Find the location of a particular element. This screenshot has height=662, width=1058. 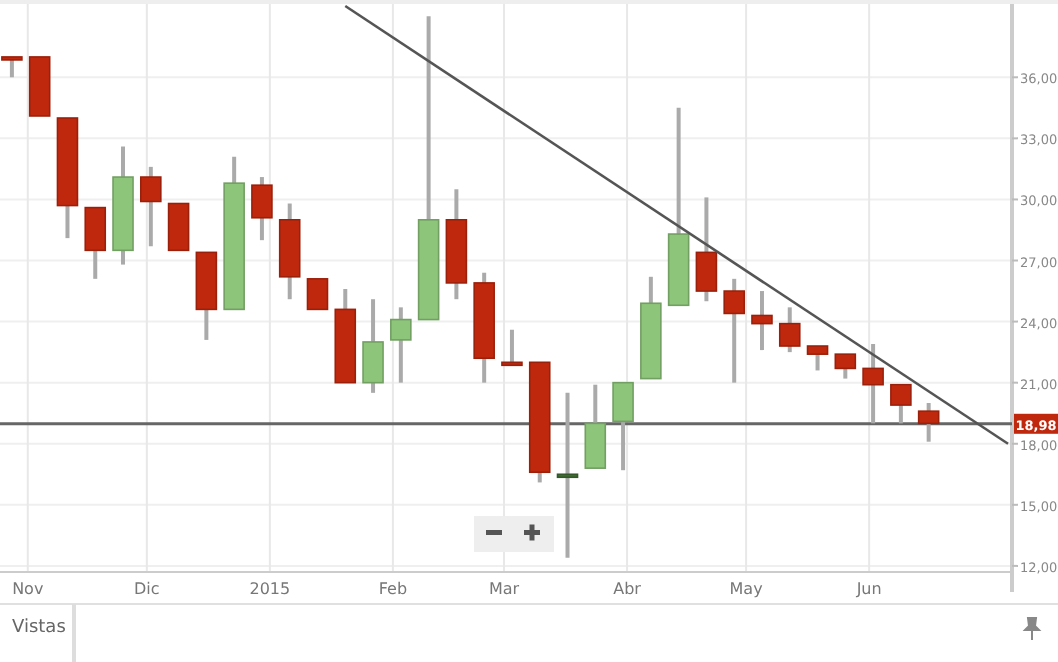

text: Vistas is located at coordinates (39, 628).